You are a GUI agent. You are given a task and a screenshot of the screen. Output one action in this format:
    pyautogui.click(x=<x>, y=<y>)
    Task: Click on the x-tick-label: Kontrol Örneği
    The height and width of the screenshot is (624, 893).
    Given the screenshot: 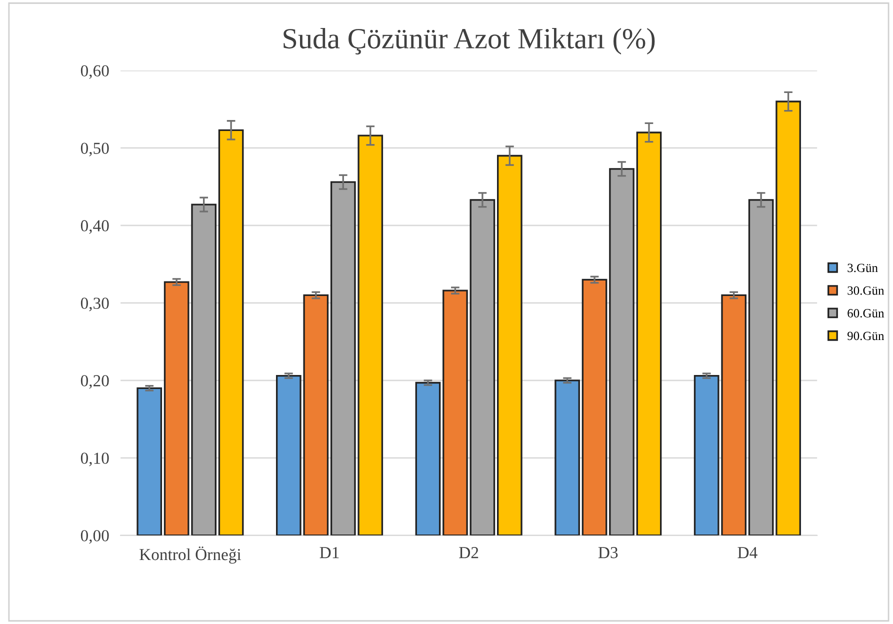 What is the action you would take?
    pyautogui.click(x=191, y=555)
    